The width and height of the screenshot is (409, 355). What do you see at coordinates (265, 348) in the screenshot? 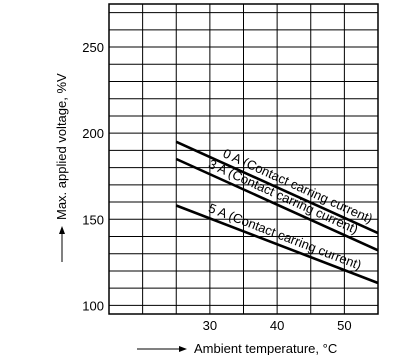
I see `x-axis-title: Ambient temperature, °C` at bounding box center [265, 348].